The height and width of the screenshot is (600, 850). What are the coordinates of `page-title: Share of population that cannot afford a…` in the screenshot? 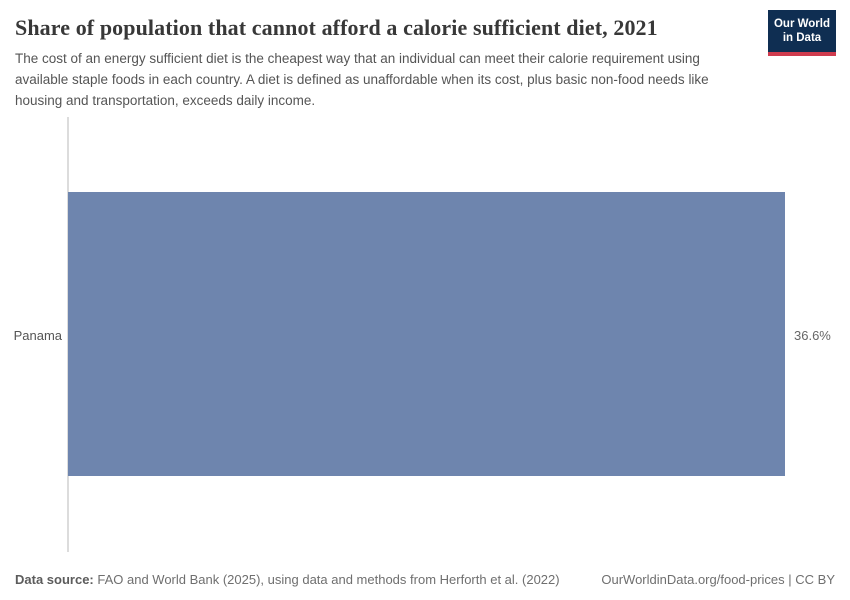 It's located at (336, 27).